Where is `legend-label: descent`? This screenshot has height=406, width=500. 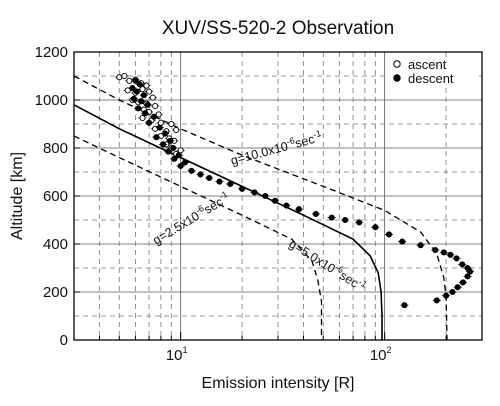 legend-label: descent is located at coordinates (431, 78).